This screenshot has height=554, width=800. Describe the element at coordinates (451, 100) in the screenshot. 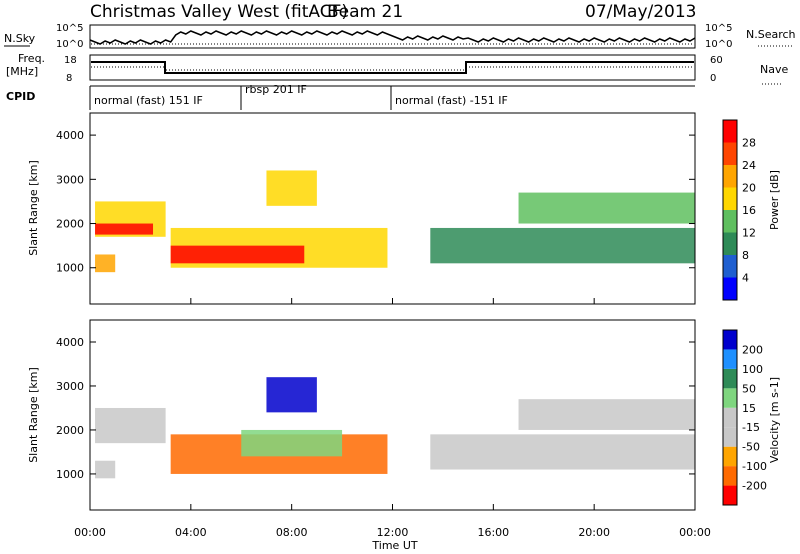

I see `cpid-segment-3: normal (fast) -151 IF` at that location.